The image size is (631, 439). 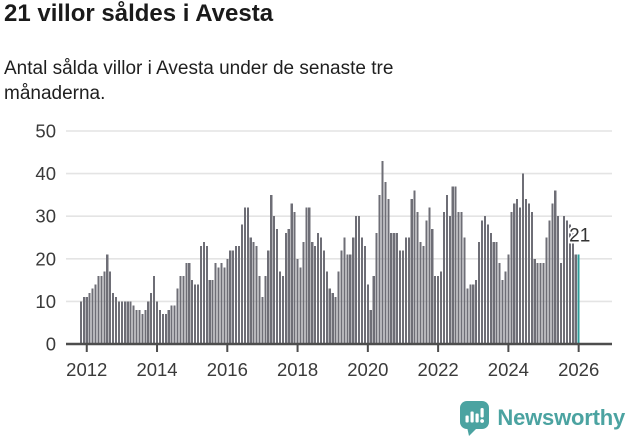 What do you see at coordinates (86, 369) in the screenshot?
I see `x-tick-label: 2012` at bounding box center [86, 369].